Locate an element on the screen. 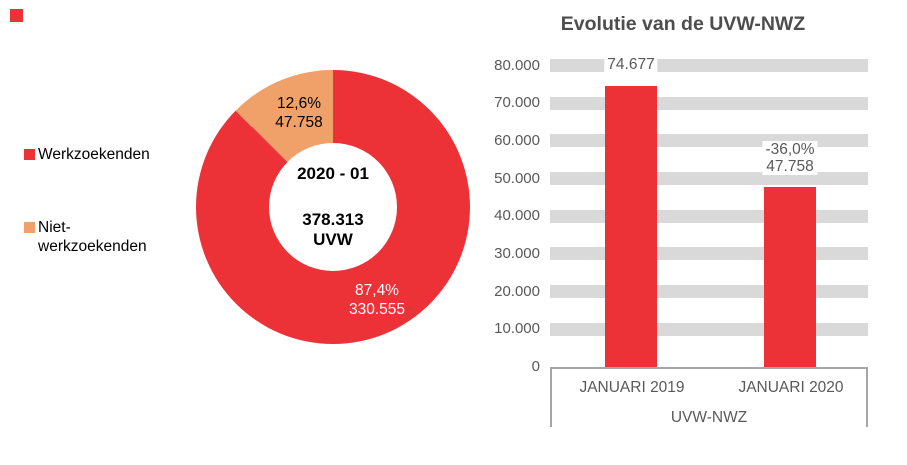 The image size is (907, 465). bar-value-label-januari-2019: 74.677 is located at coordinates (631, 65).